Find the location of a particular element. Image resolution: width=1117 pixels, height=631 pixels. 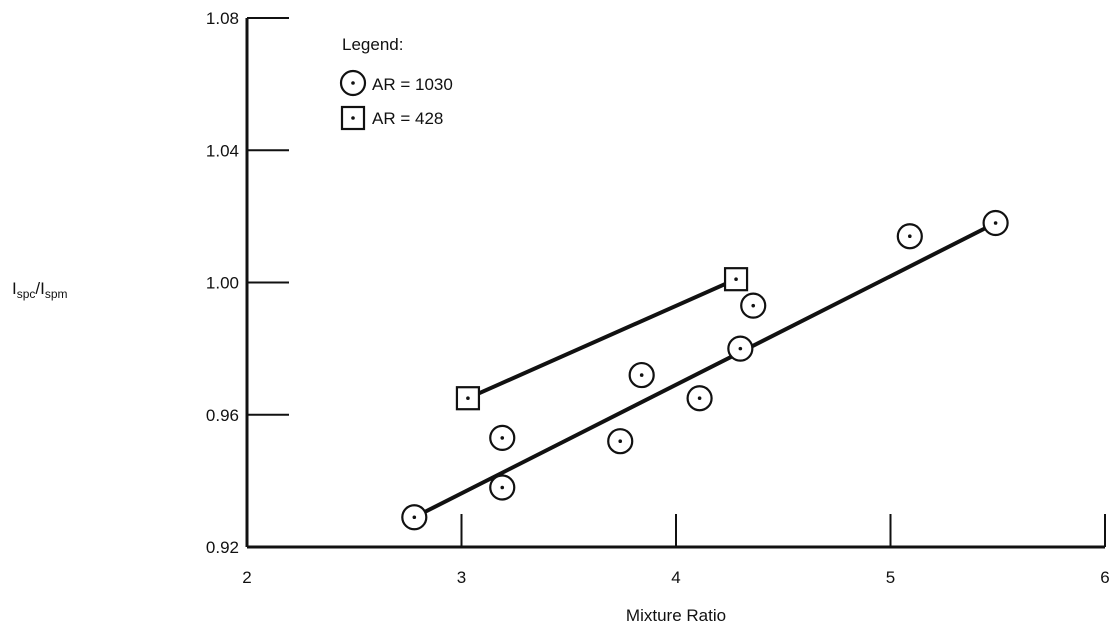

y-title-sep: /I is located at coordinates (39, 288).